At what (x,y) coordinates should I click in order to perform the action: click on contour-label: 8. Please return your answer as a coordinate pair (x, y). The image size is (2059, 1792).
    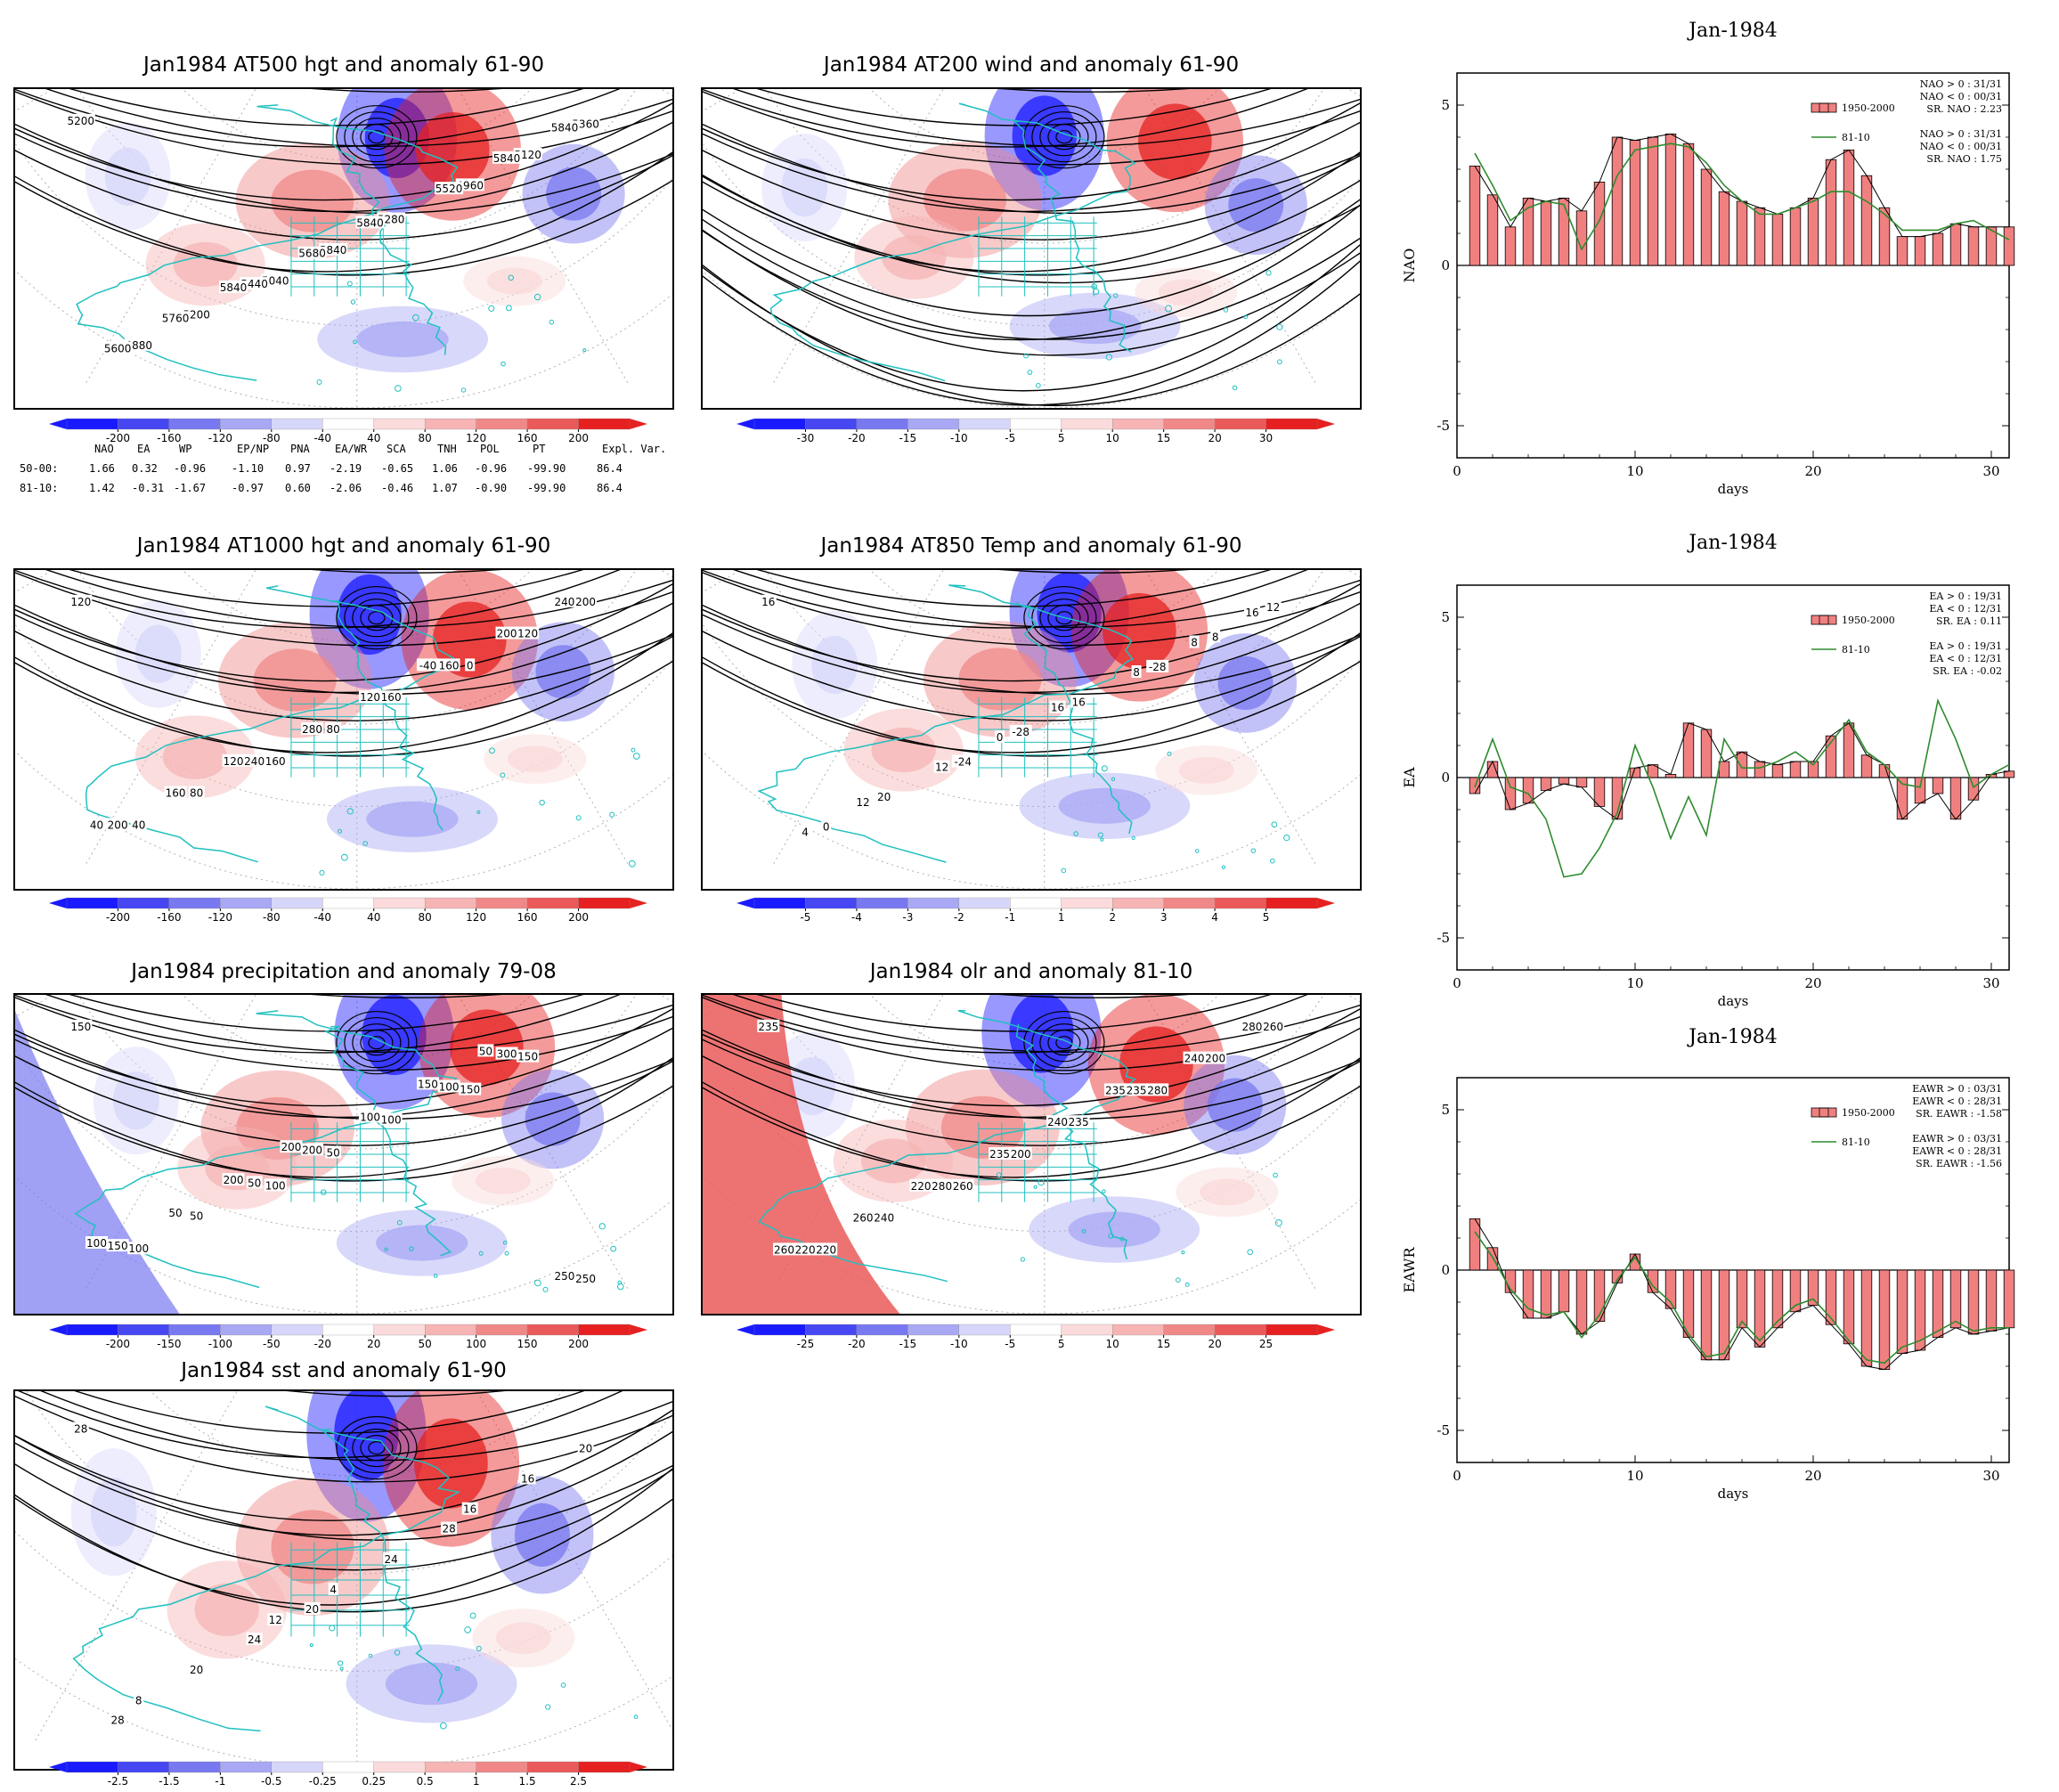
    Looking at the image, I should click on (139, 1700).